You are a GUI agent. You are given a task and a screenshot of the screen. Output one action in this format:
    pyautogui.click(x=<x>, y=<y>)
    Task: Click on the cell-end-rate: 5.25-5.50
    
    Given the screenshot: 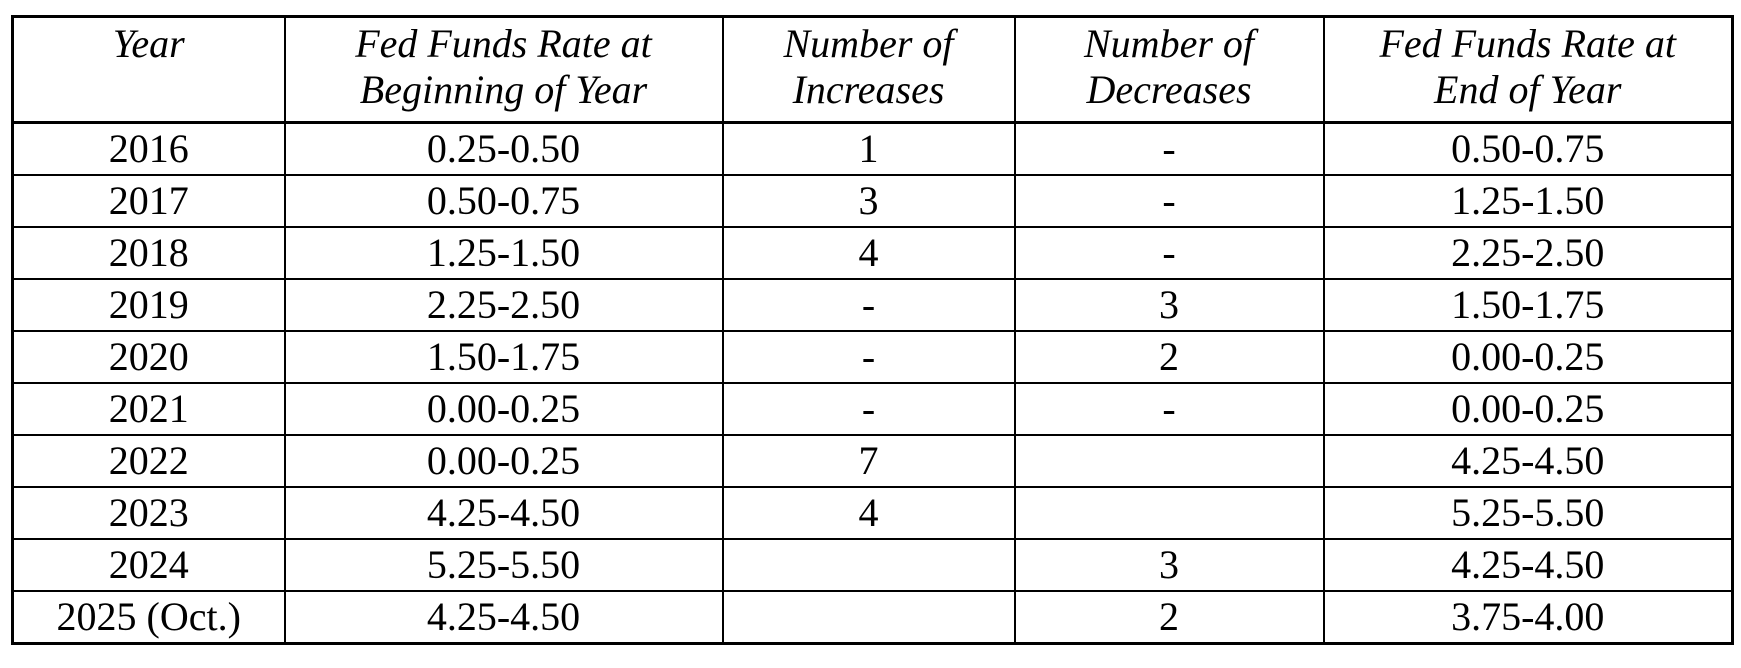 What is the action you would take?
    pyautogui.click(x=1528, y=513)
    